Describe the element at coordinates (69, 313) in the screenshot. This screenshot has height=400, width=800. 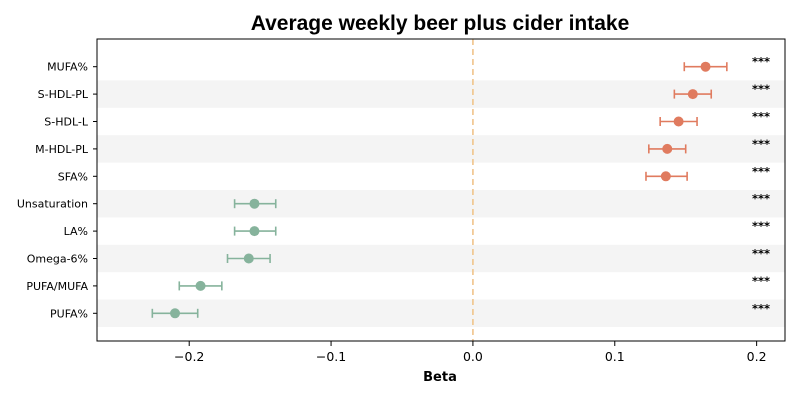
I see `y-tick-label: PUFA%` at that location.